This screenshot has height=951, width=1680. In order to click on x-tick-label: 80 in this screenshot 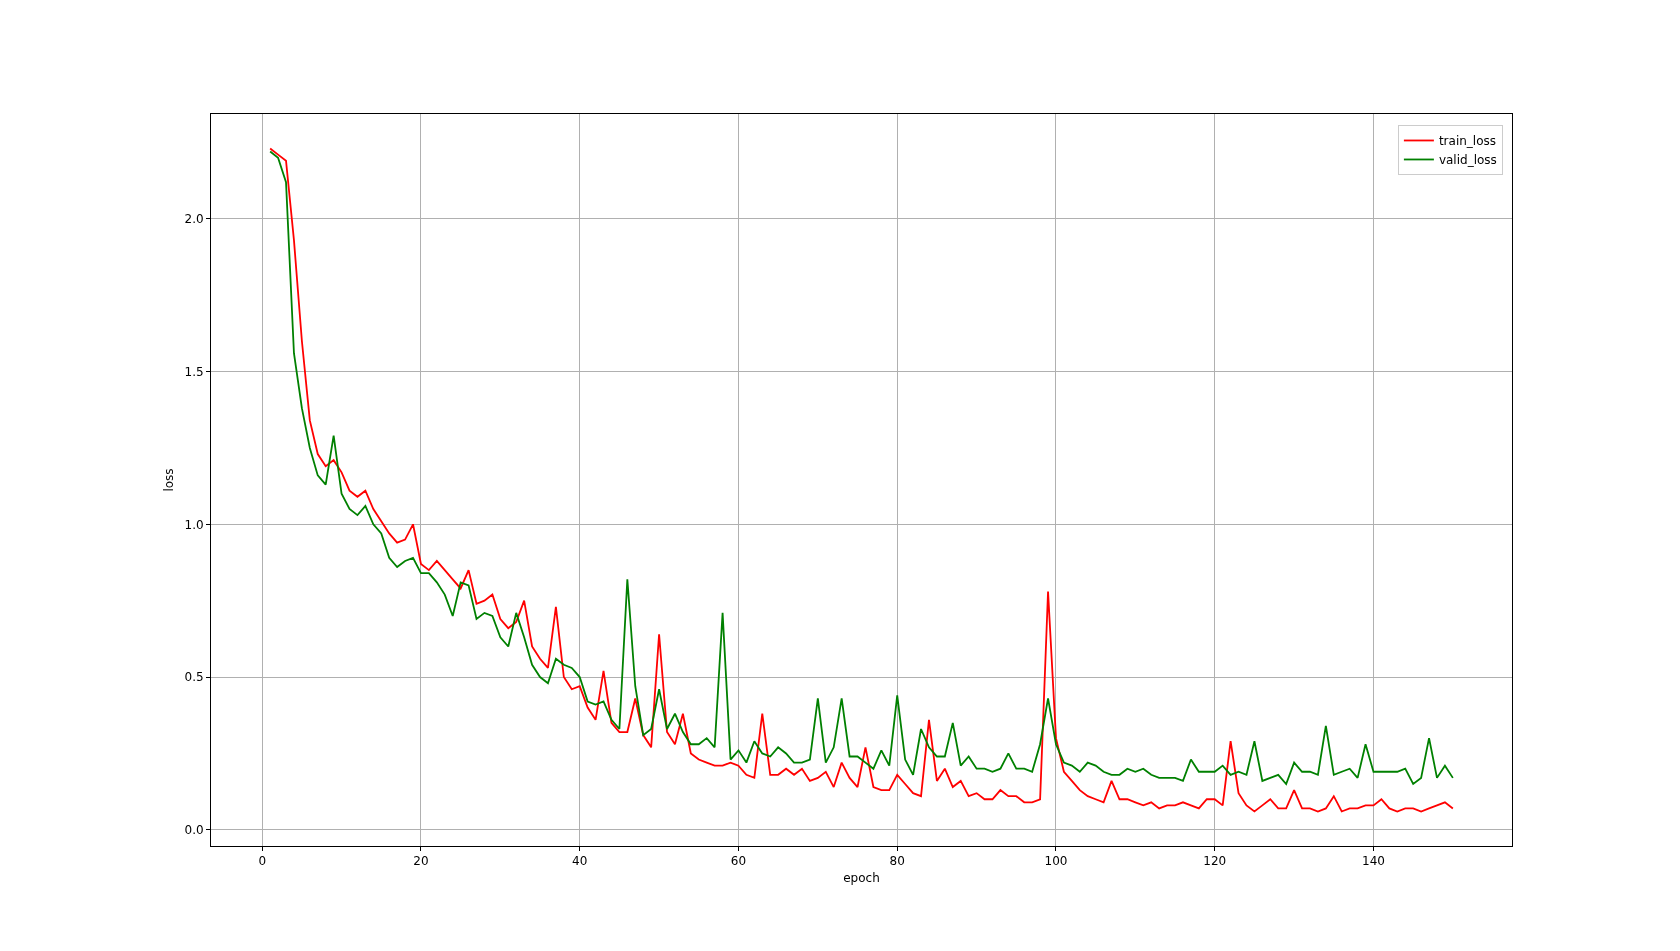, I will do `click(897, 861)`.